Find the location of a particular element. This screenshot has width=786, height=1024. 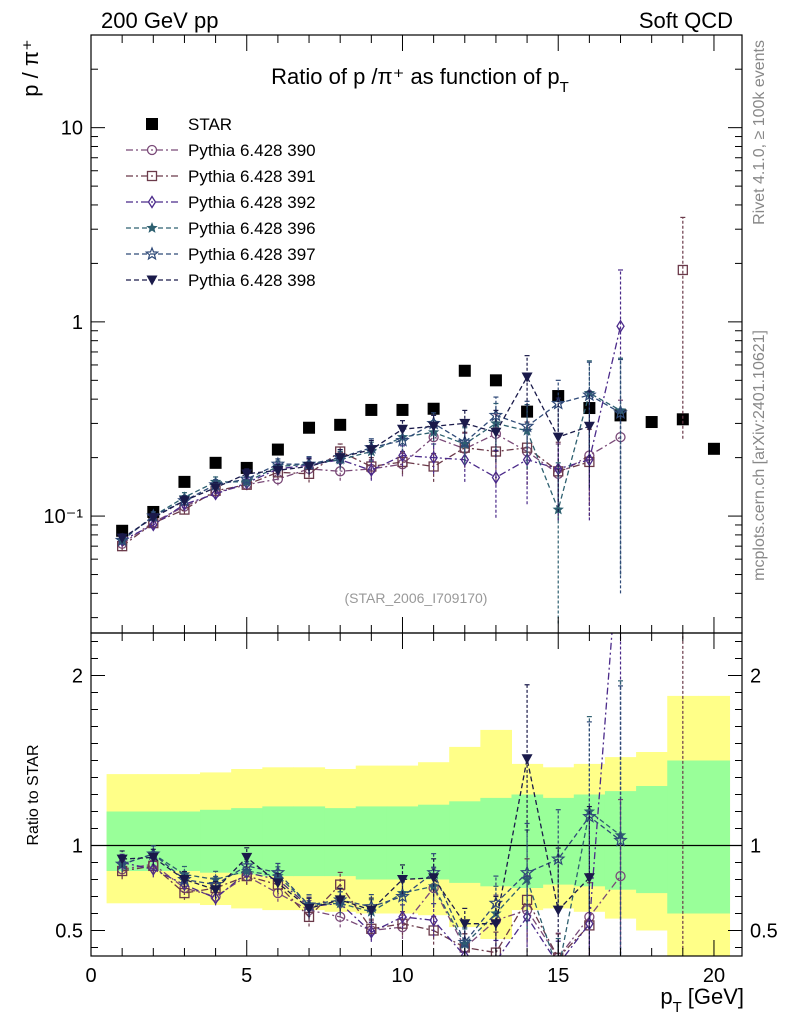

mcplots-label: mcplots.cern.ch [arXiv:2401.10621] is located at coordinates (759, 455).